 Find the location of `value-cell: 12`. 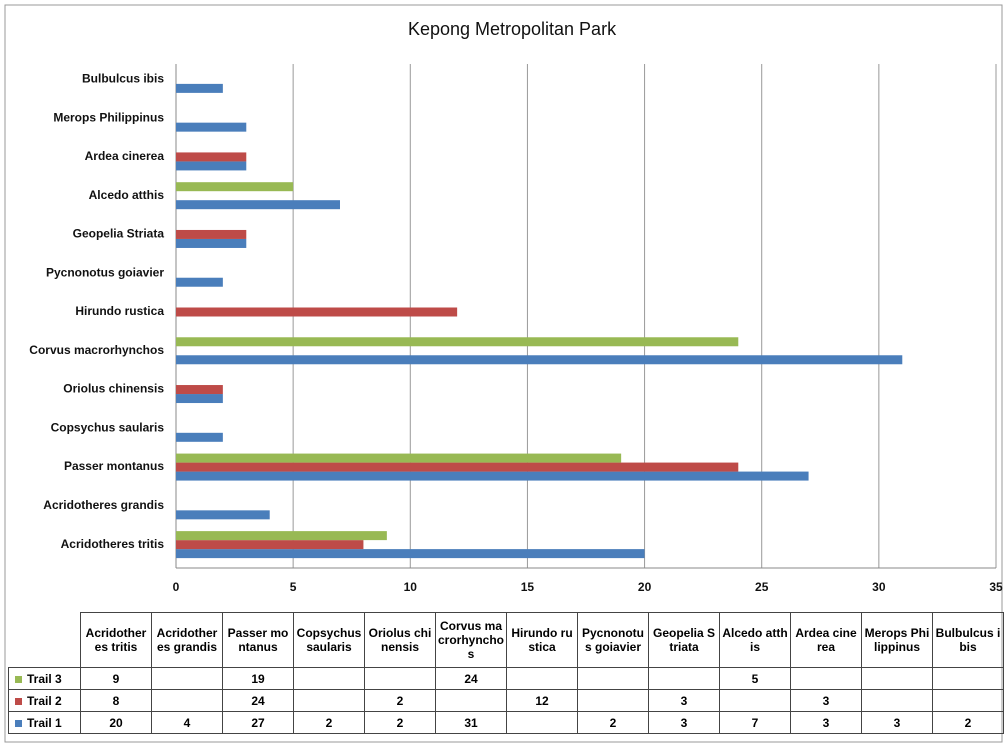

value-cell: 12 is located at coordinates (542, 700).